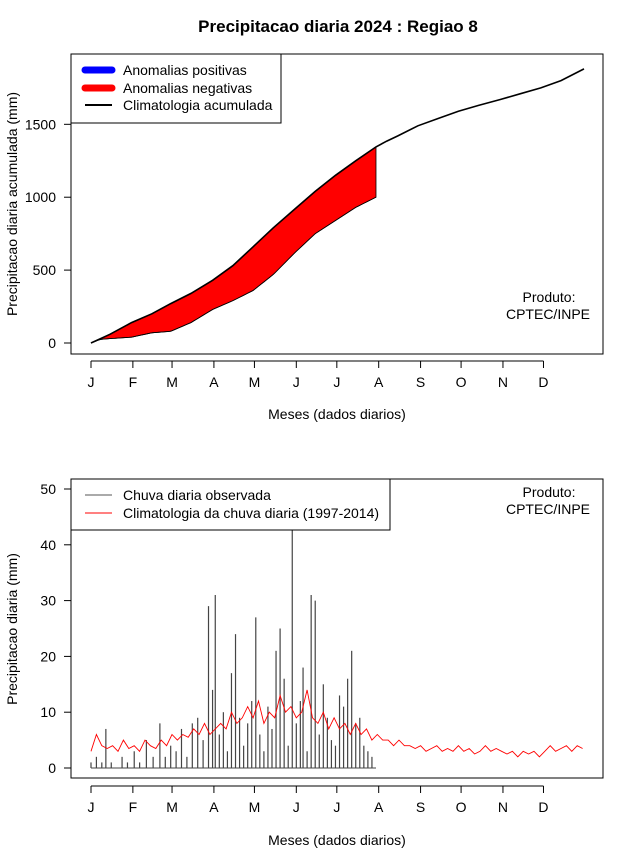 Image resolution: width=640 pixels, height=850 pixels. Describe the element at coordinates (12, 629) in the screenshot. I see `y-axis-label: Precipitacao diaria (mm)` at that location.